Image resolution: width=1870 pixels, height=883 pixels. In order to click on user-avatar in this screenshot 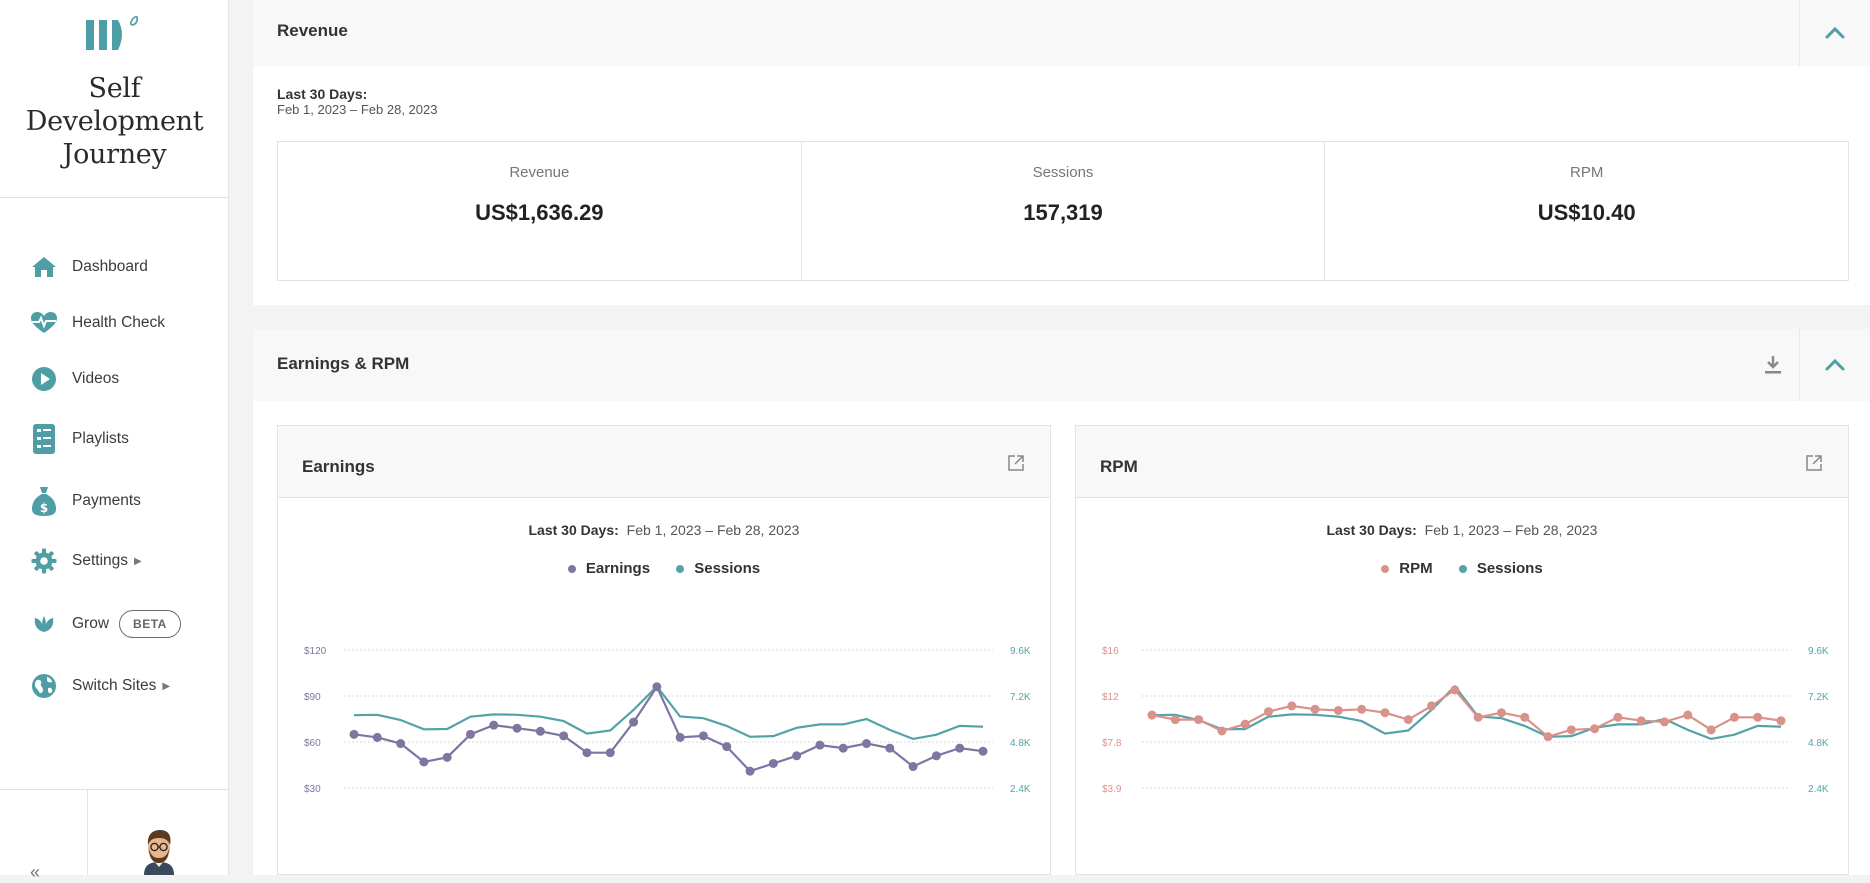, I will do `click(159, 851)`.